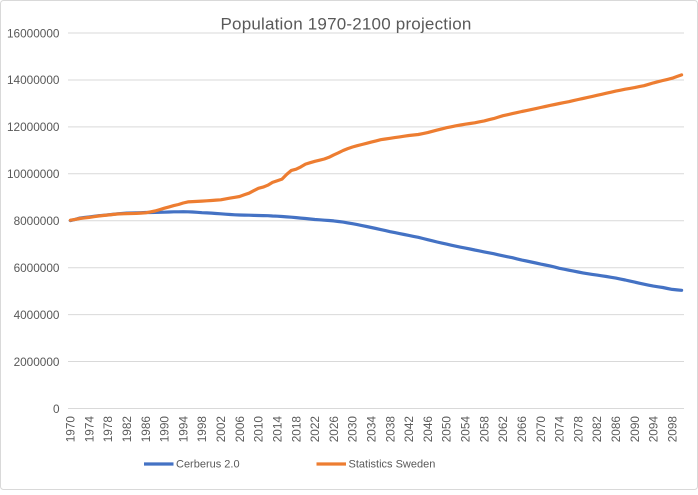 This screenshot has width=698, height=495. Describe the element at coordinates (578, 429) in the screenshot. I see `svg-text: 2078` at that location.